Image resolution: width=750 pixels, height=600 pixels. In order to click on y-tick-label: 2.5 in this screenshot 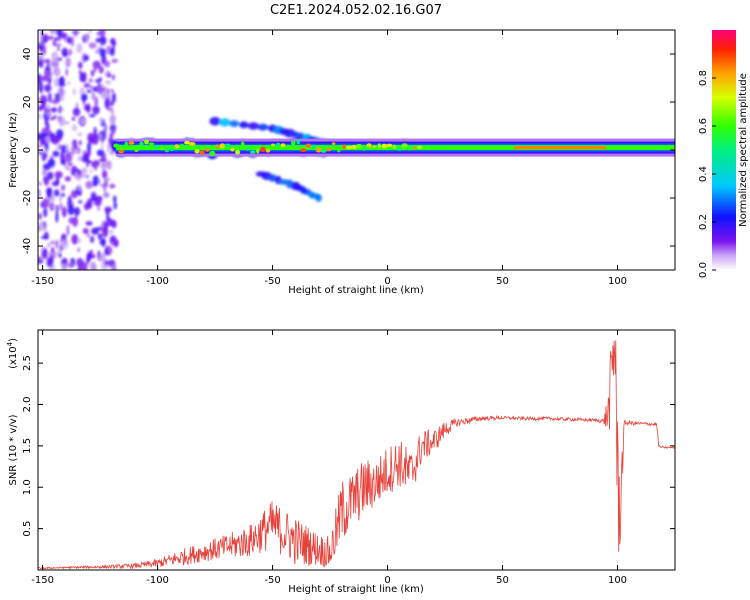, I will do `click(27, 363)`.